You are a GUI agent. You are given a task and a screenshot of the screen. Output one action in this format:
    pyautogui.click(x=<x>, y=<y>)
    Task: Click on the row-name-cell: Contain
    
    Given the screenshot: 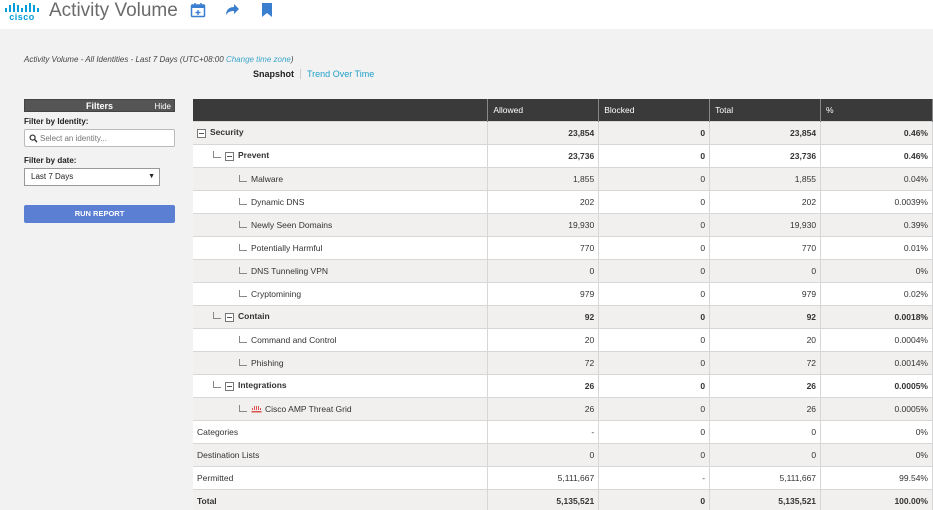 What is the action you would take?
    pyautogui.click(x=341, y=316)
    